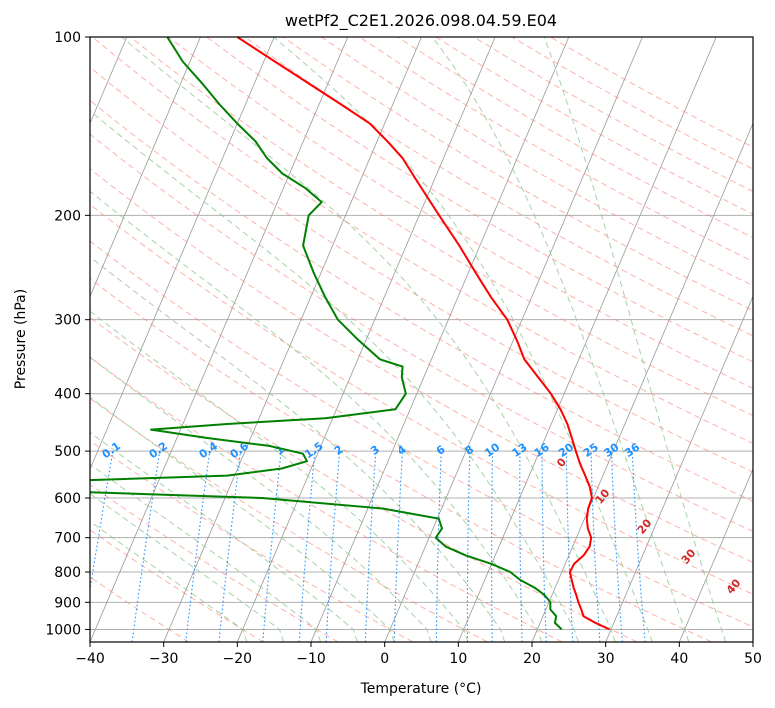  What do you see at coordinates (21, 339) in the screenshot?
I see `y-axis-label: Pressure (hPa)` at bounding box center [21, 339].